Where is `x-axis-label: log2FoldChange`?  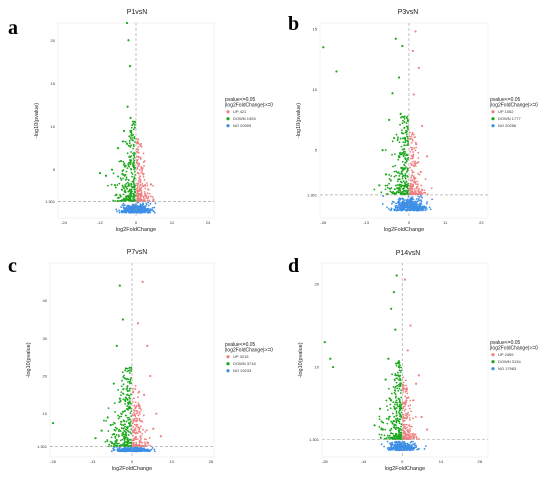
x-axis-label: log2FoldChange is located at coordinates (136, 230).